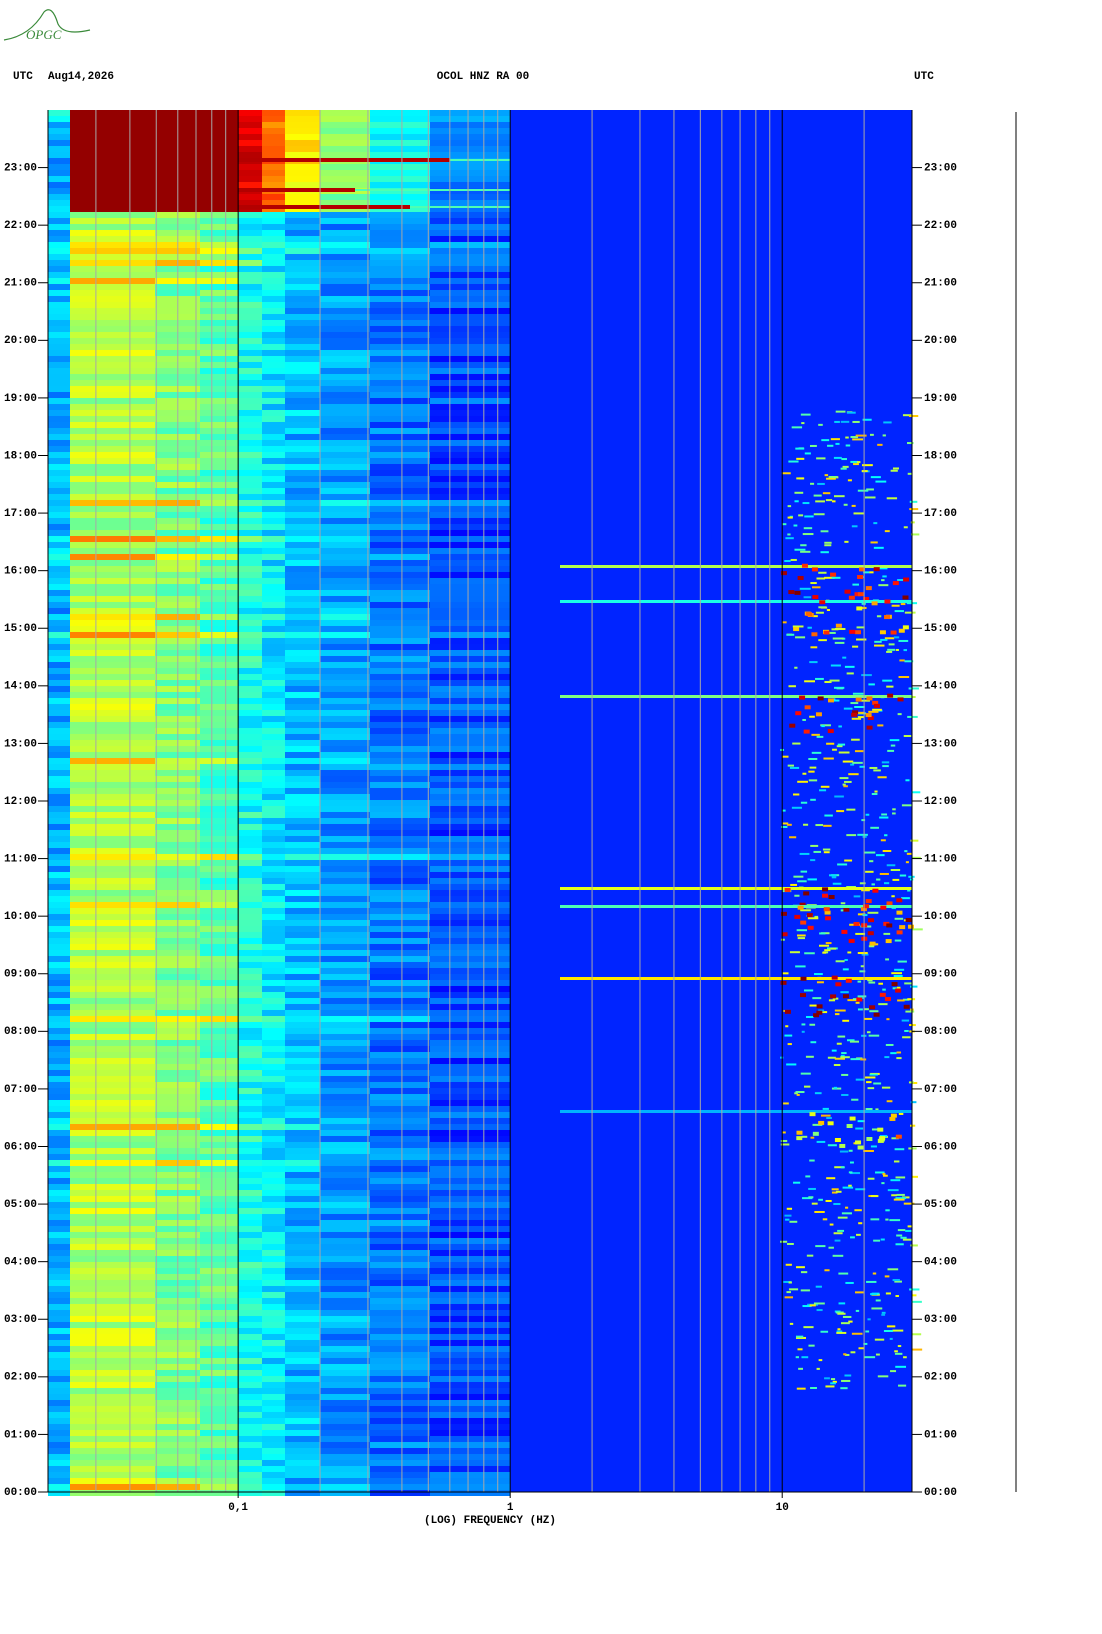 The width and height of the screenshot is (1102, 1634). Describe the element at coordinates (782, 1508) in the screenshot. I see `x-tick-label: 10` at that location.